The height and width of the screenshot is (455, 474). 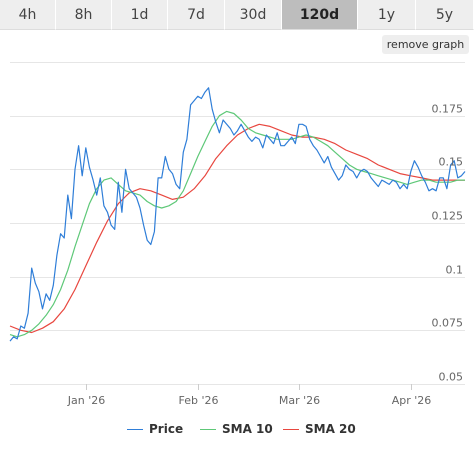 What do you see at coordinates (451, 162) in the screenshot?
I see `y-tick-label: 0.15` at bounding box center [451, 162].